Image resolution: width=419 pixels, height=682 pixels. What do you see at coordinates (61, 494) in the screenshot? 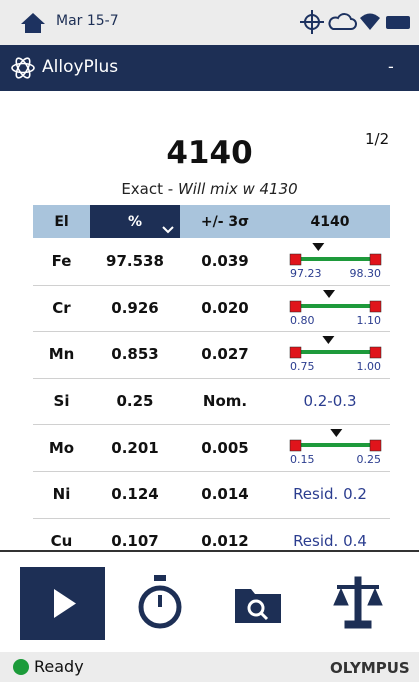
I see `cell-element: Ni` at bounding box center [61, 494].